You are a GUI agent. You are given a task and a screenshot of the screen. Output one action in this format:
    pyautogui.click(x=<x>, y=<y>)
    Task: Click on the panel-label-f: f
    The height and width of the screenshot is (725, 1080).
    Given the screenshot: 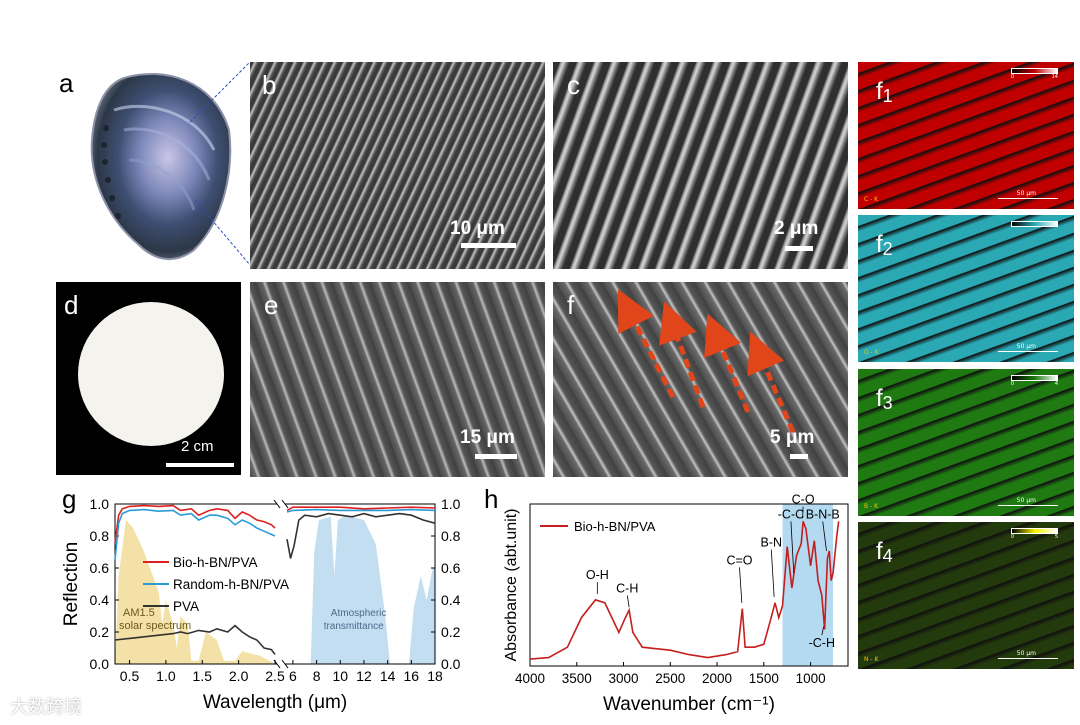 What is the action you would take?
    pyautogui.click(x=571, y=305)
    